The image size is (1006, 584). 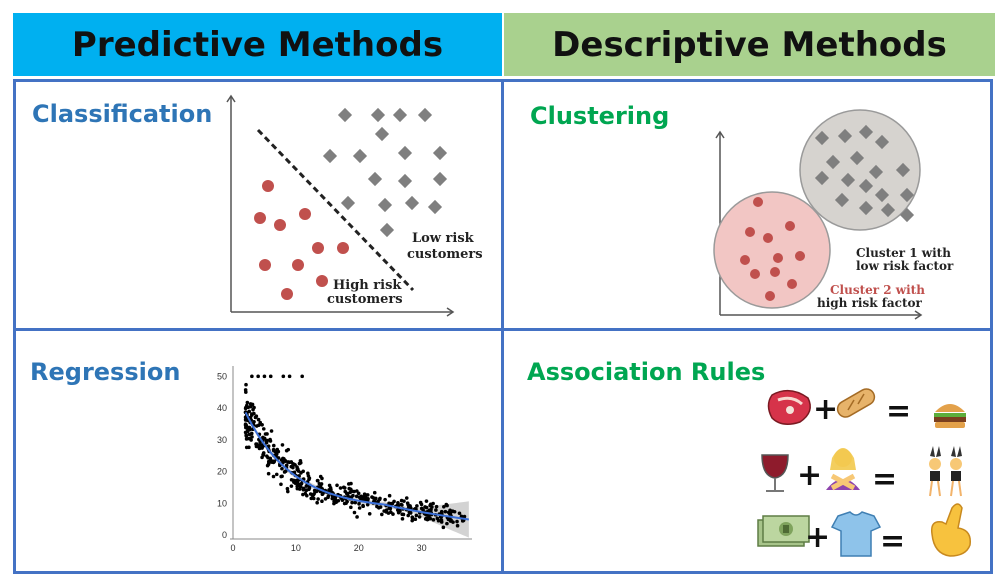 I want to click on cluster-1-label-2: low risk factor, so click(x=905, y=266).